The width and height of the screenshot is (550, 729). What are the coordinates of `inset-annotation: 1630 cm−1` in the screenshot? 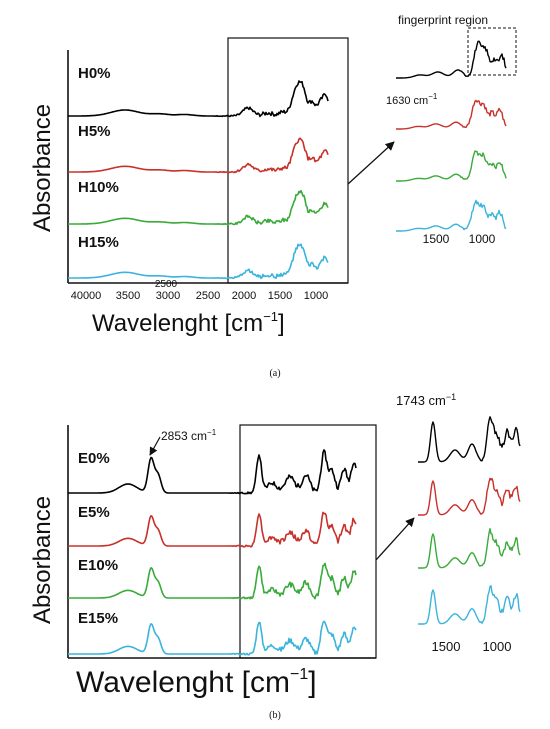 It's located at (412, 99).